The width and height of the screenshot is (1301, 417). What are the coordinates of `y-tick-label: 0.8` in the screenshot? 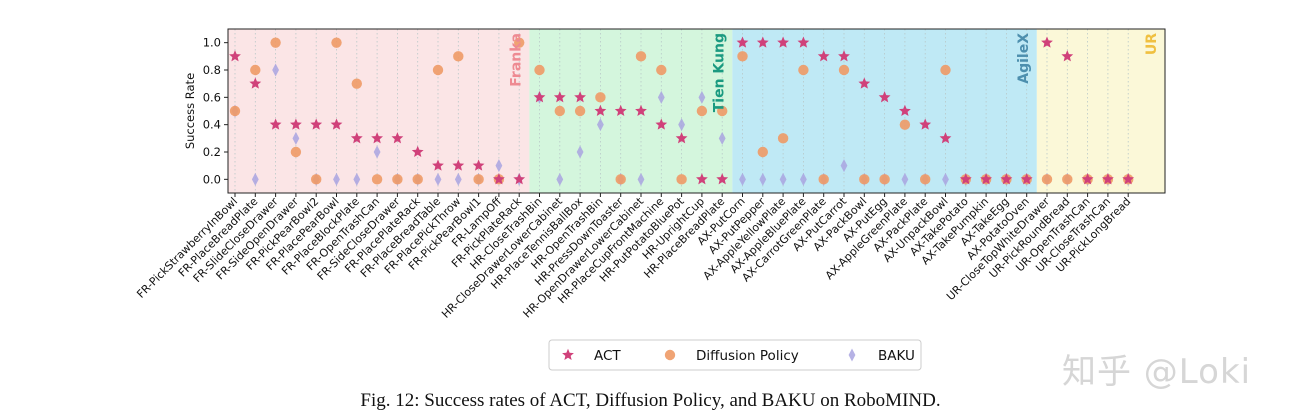 It's located at (212, 70).